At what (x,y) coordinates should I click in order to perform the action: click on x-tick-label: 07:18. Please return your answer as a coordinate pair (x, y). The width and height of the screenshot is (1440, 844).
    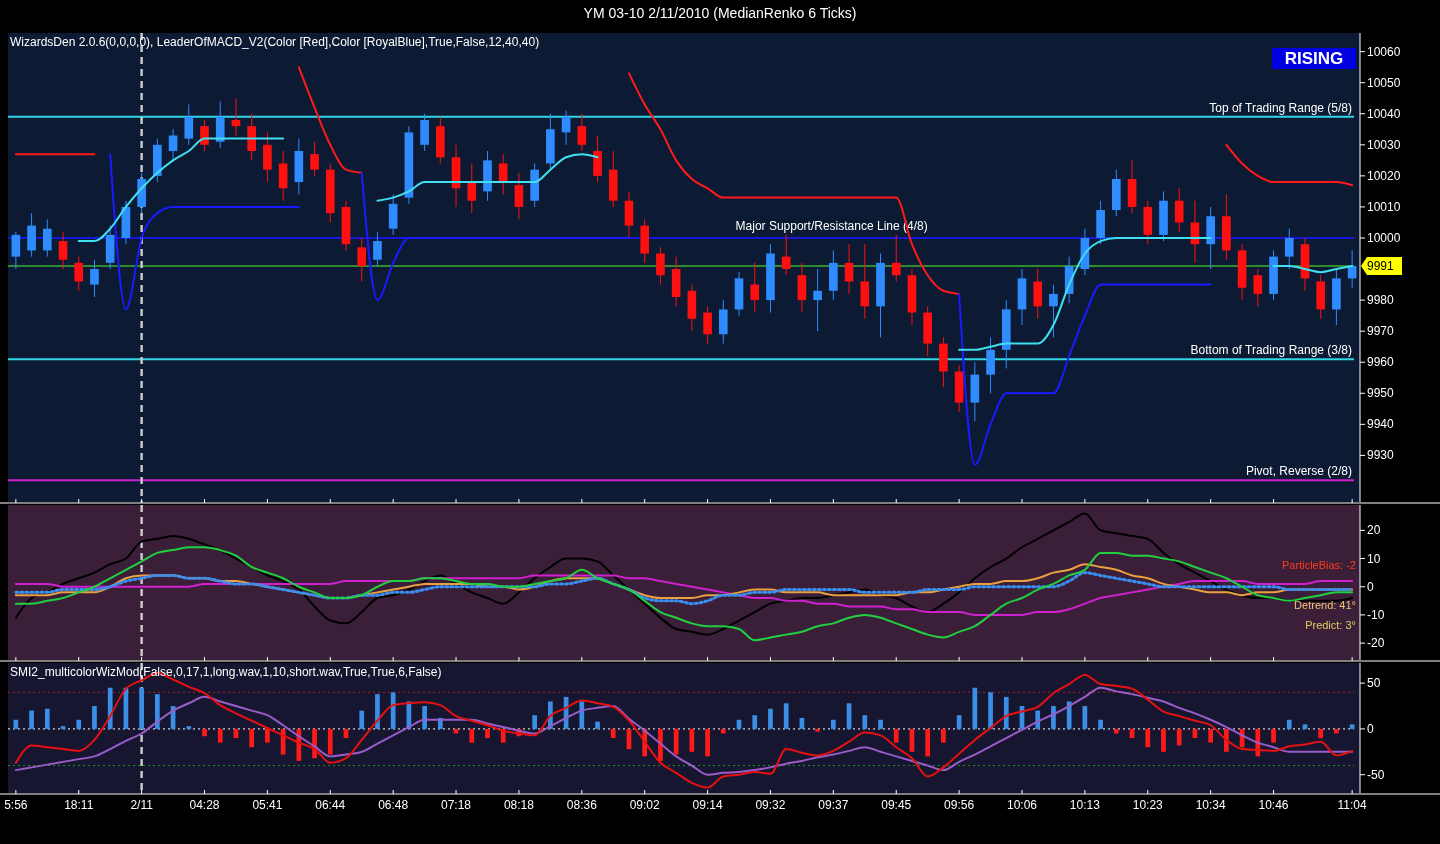
    Looking at the image, I should click on (456, 805).